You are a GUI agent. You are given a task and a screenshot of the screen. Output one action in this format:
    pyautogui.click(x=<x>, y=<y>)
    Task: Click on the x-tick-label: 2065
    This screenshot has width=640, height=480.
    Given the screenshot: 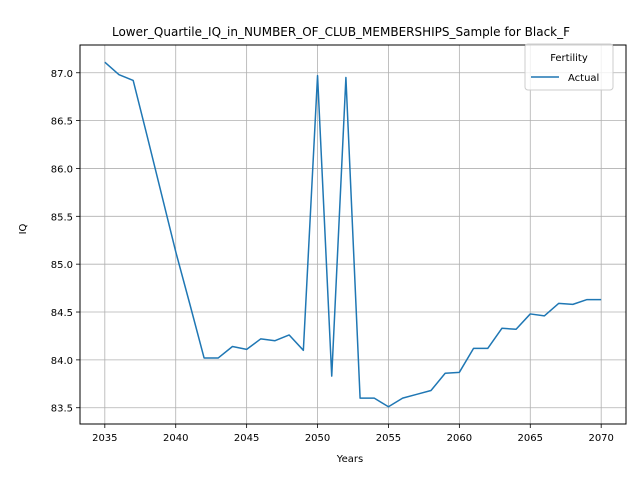 What is the action you would take?
    pyautogui.click(x=530, y=438)
    